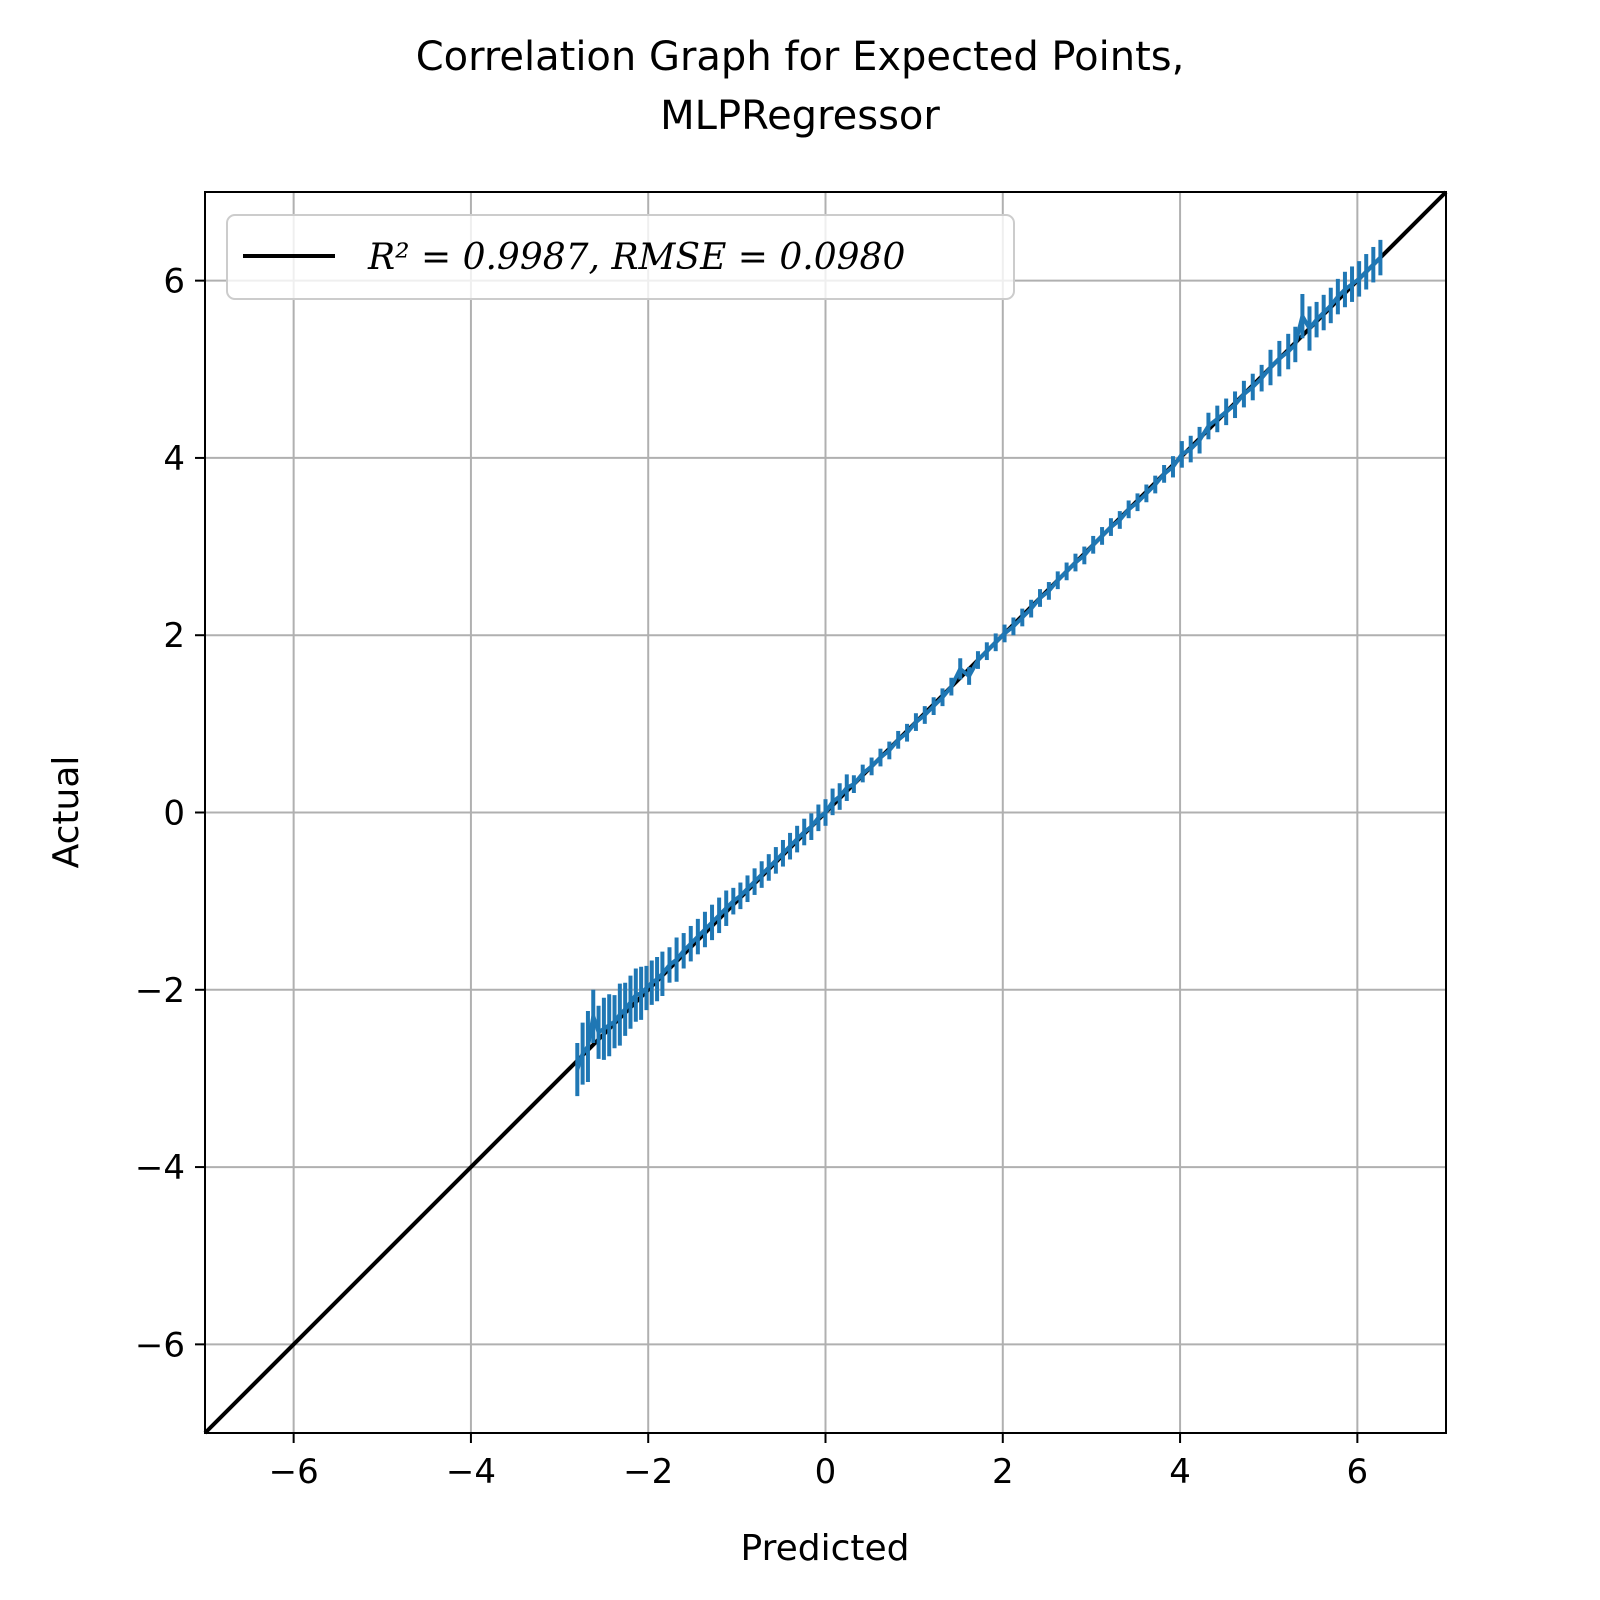 The image size is (1600, 1600). I want to click on x-tick-label: −6, so click(294, 1472).